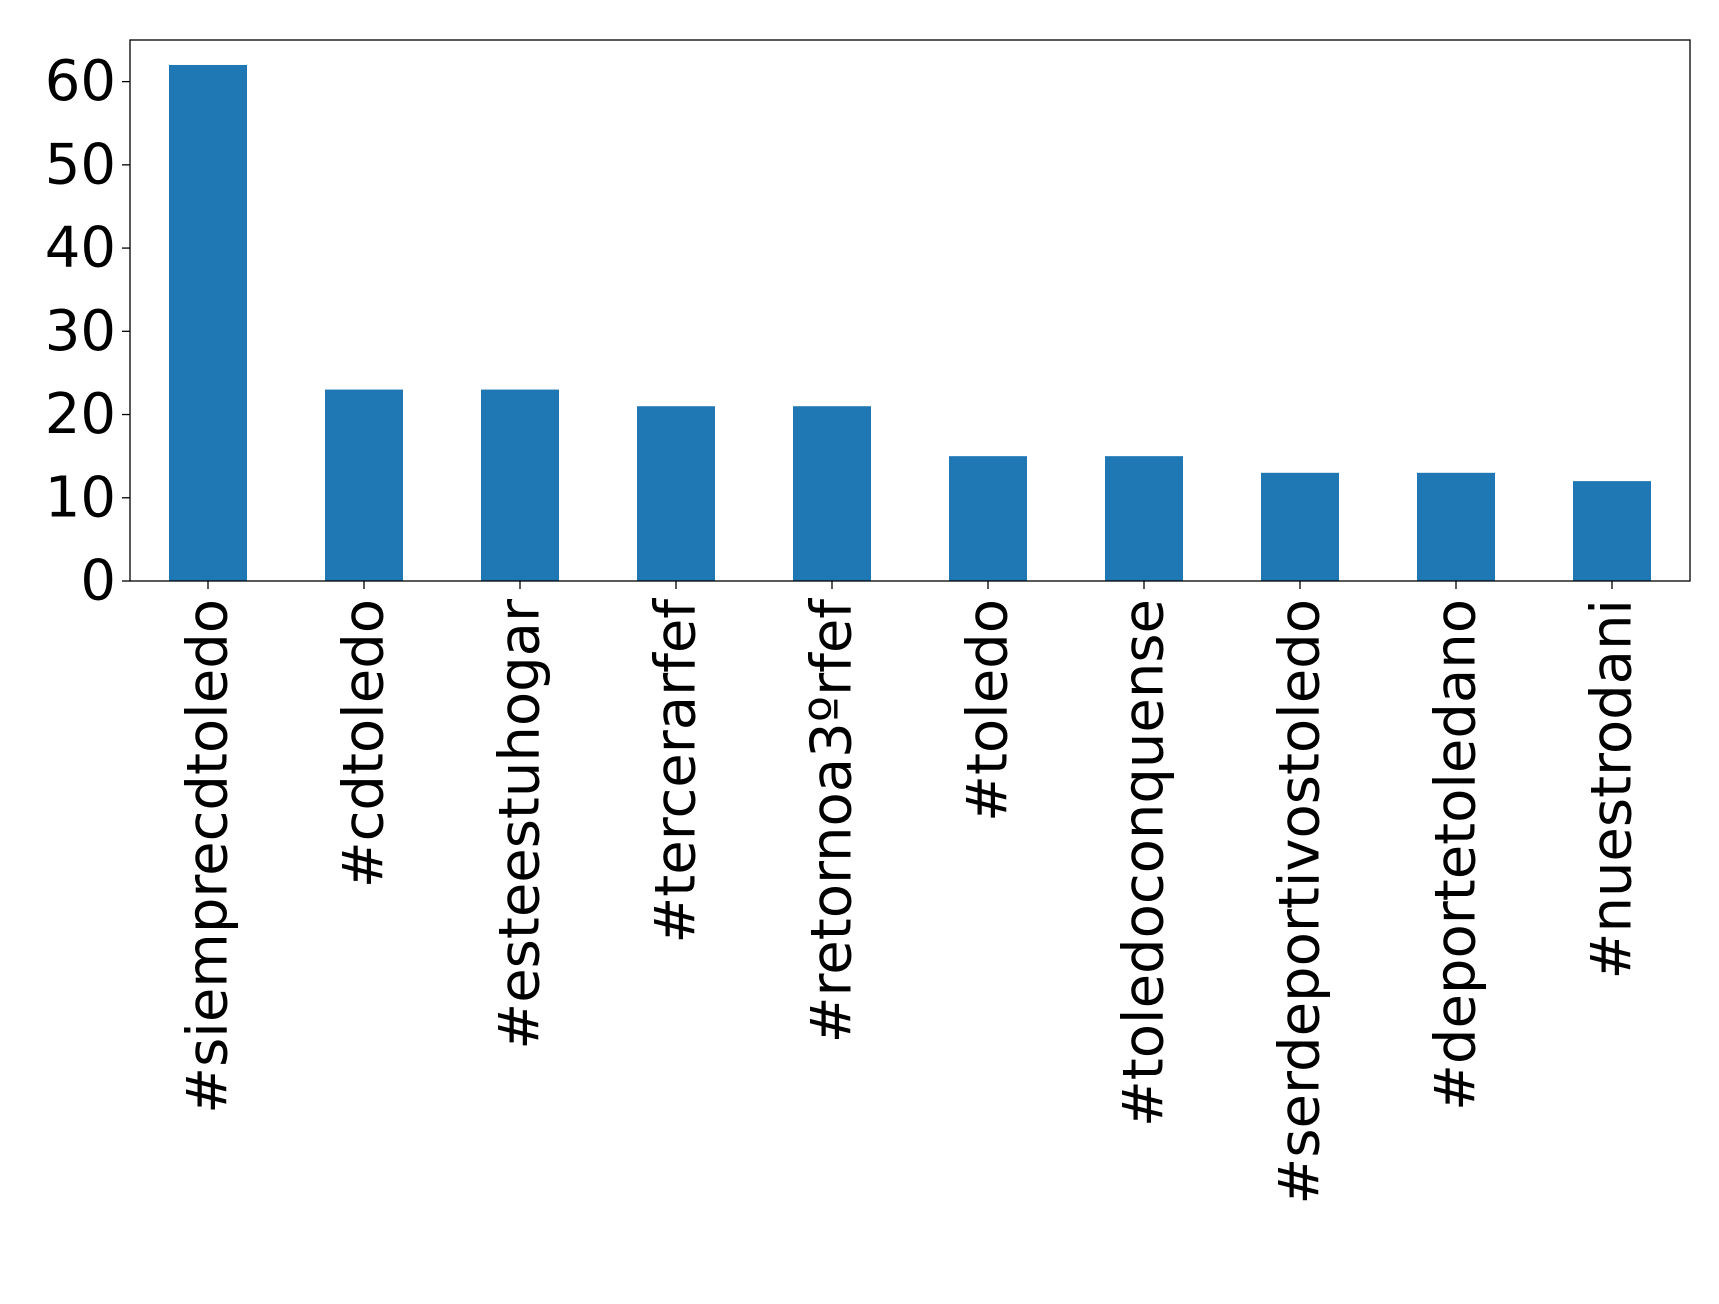  I want to click on x-tick-label-9: #nuestrodani, so click(1612, 789).